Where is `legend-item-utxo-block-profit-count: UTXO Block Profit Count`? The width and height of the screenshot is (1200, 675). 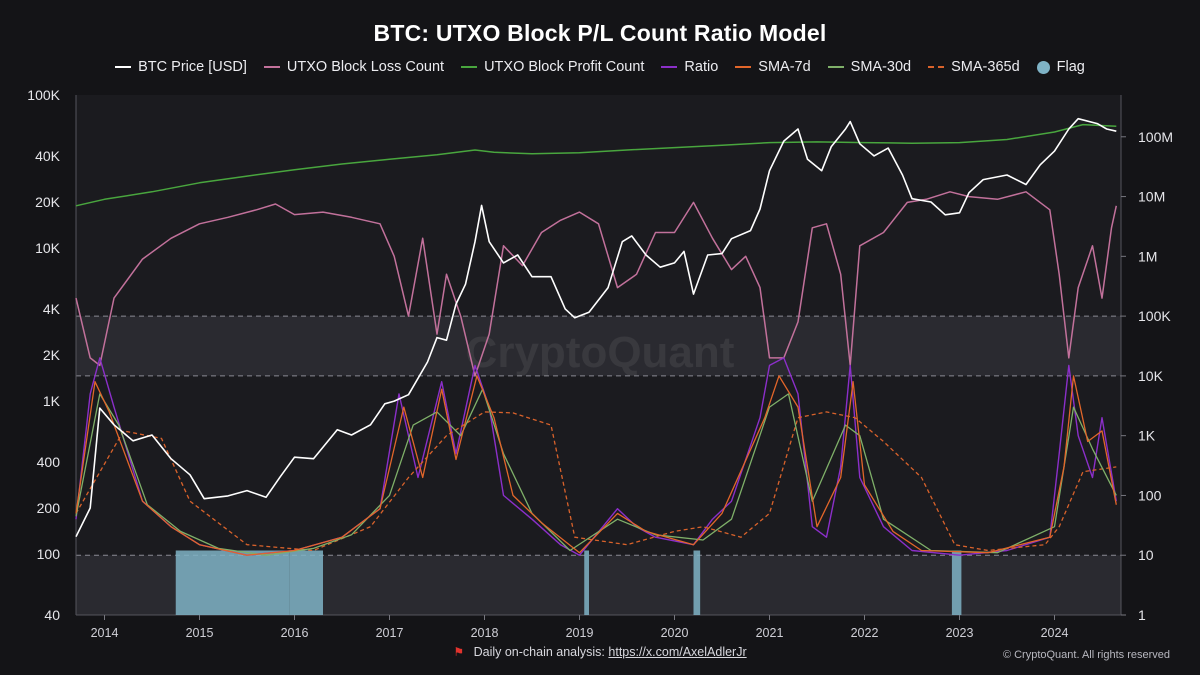
legend-item-utxo-block-profit-count: UTXO Block Profit Count is located at coordinates (552, 67).